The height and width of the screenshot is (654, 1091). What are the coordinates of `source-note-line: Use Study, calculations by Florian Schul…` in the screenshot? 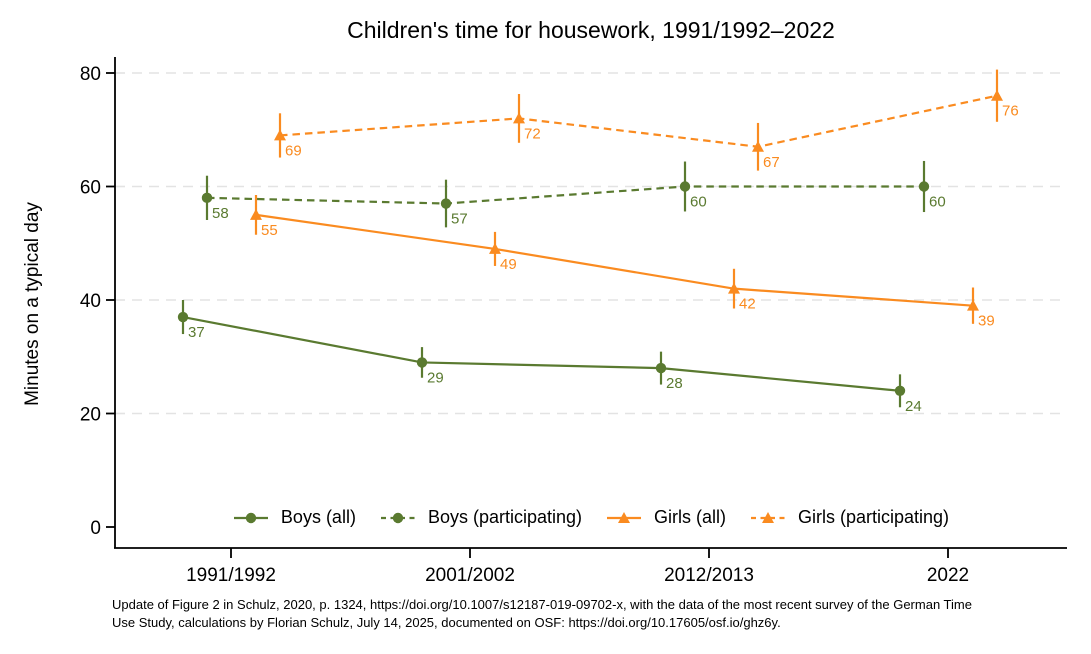 It's located at (446, 622).